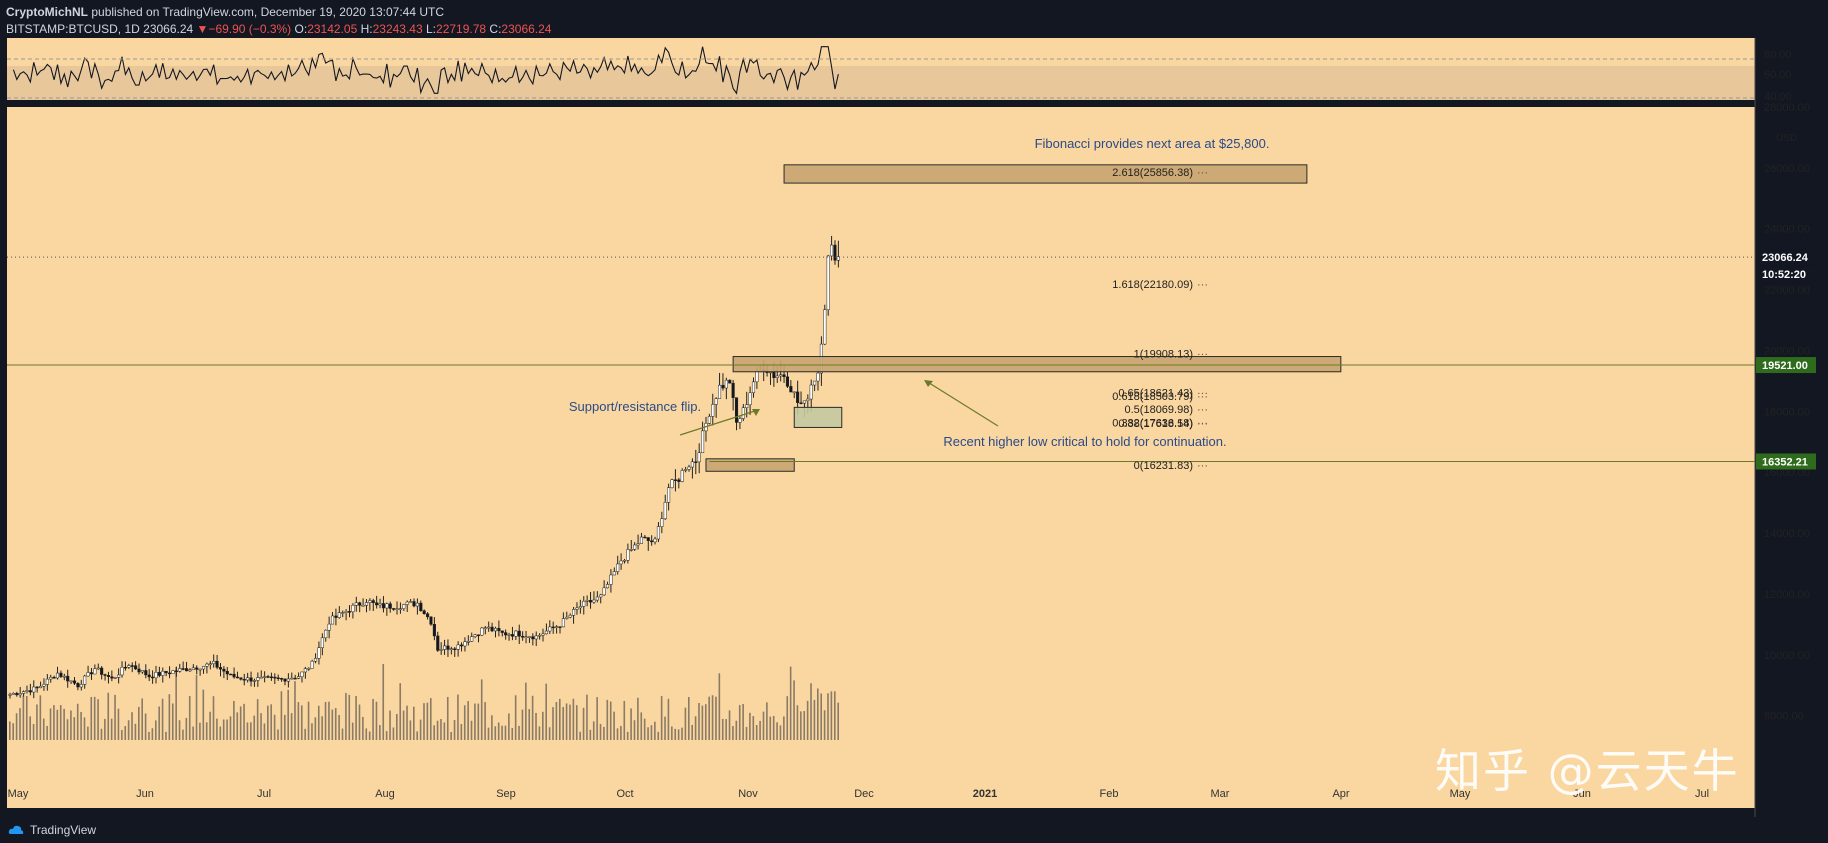 The width and height of the screenshot is (1828, 843). Describe the element at coordinates (1787, 595) in the screenshot. I see `price-tick: 12000.00` at that location.